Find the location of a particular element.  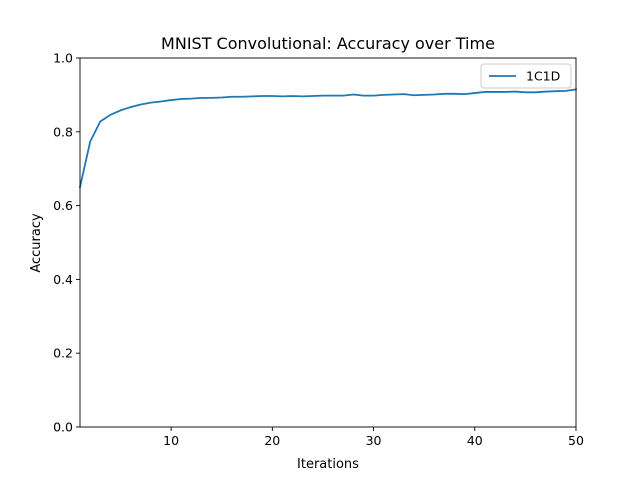

y-tick-label: 1.0 is located at coordinates (63, 58).